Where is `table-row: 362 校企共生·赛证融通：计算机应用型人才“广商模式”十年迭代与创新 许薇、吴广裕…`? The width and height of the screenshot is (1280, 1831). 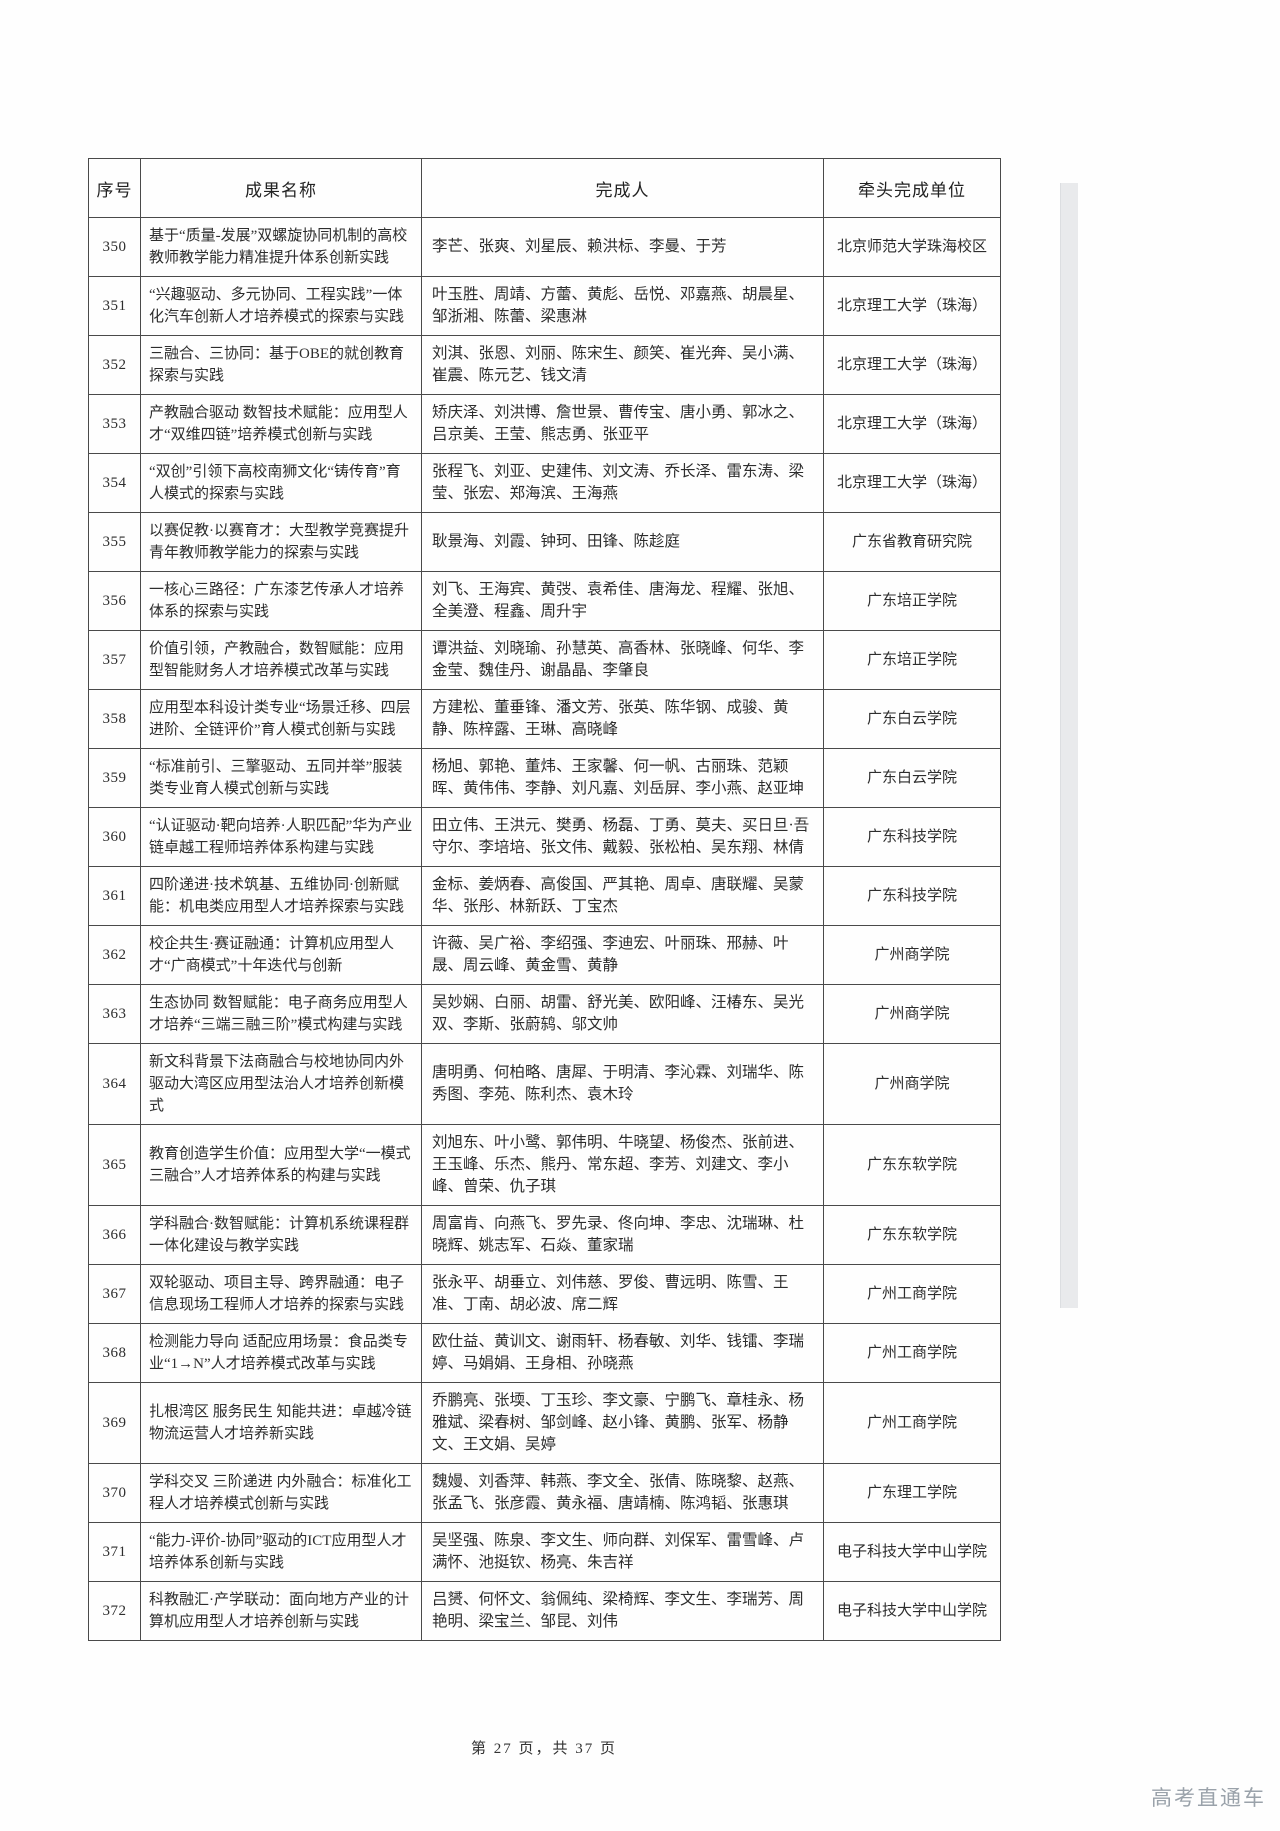 table-row: 362 校企共生·赛证融通：计算机应用型人才“广商模式”十年迭代与创新 许薇、吴广裕… is located at coordinates (544, 955).